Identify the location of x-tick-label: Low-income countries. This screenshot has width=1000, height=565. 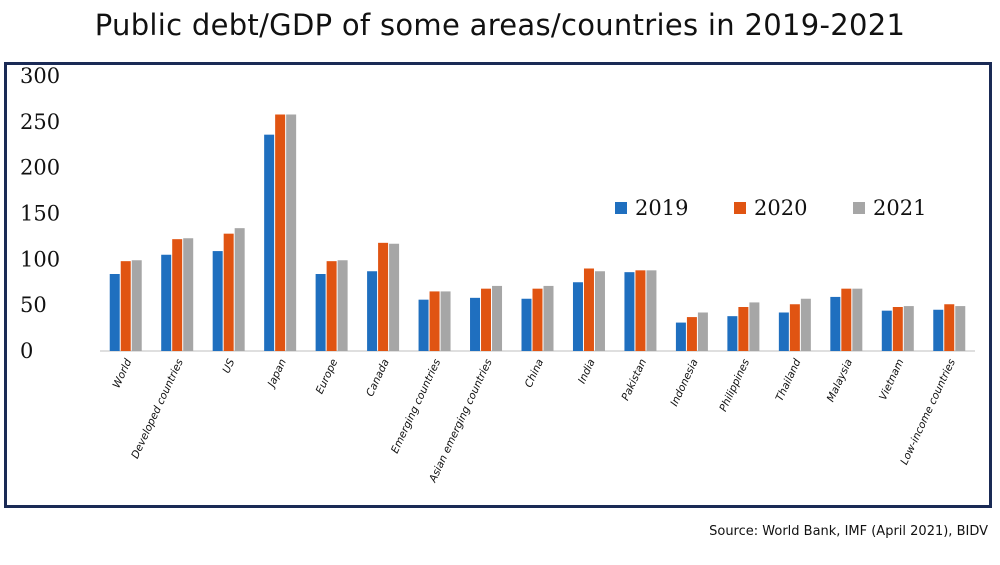
(928, 412).